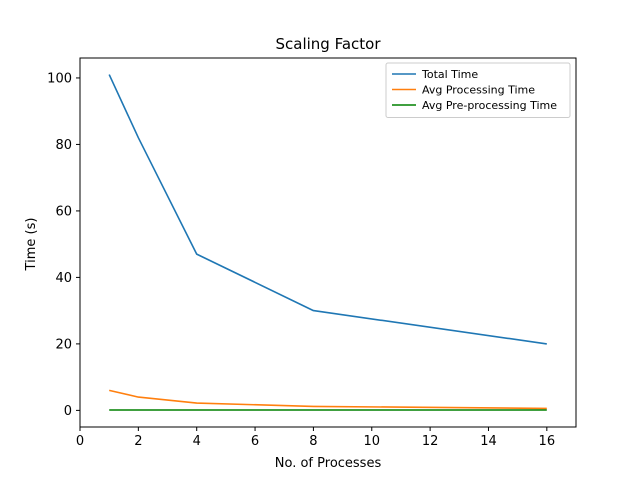 The width and height of the screenshot is (640, 480). I want to click on legend-label: Total Time, so click(449, 74).